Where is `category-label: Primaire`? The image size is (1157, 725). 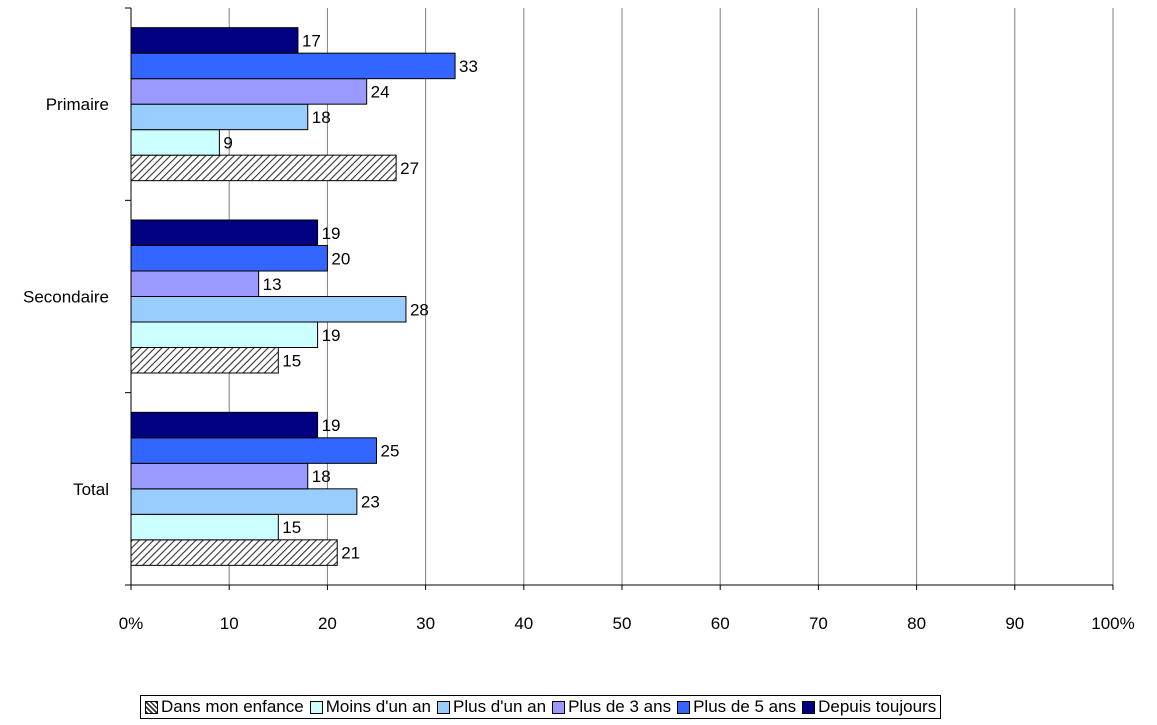
category-label: Primaire is located at coordinates (77, 104).